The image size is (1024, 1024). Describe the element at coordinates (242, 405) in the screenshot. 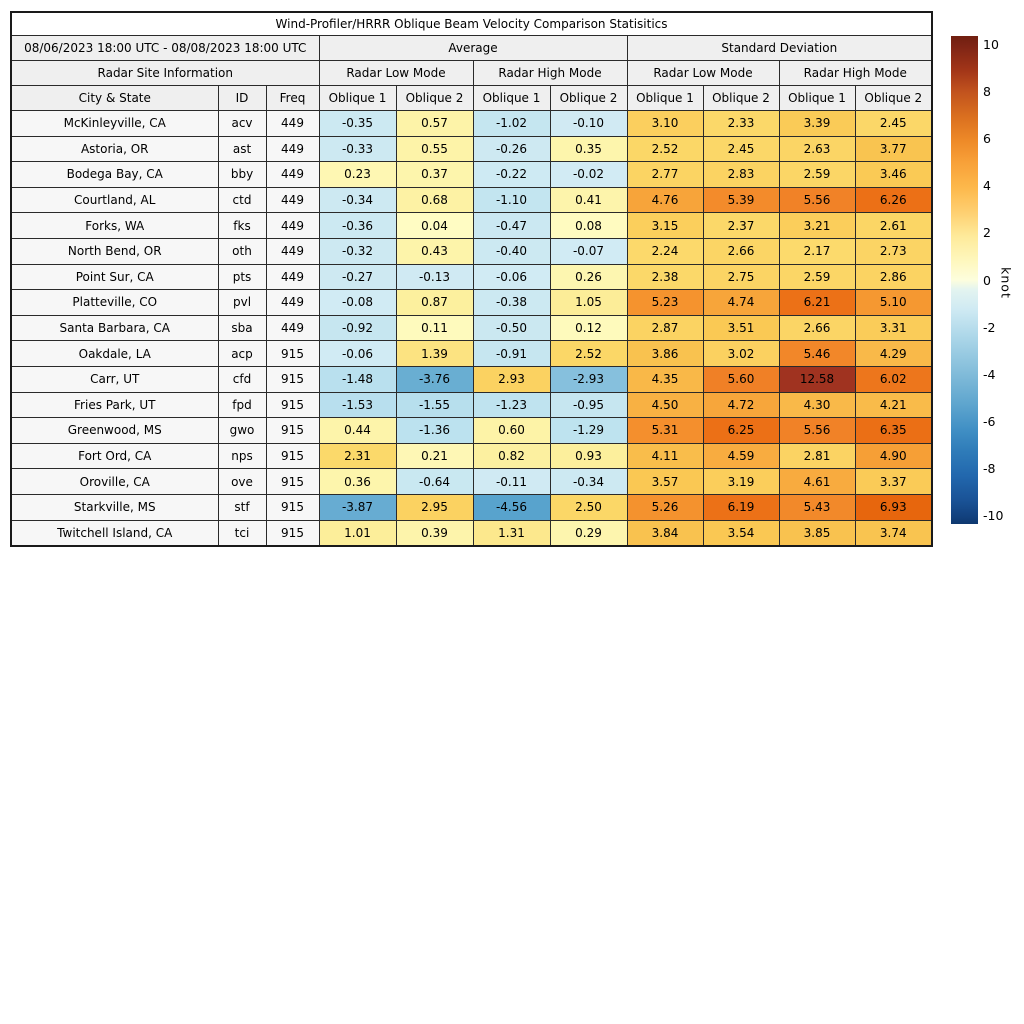

I see `site-id-cell: fpd` at that location.